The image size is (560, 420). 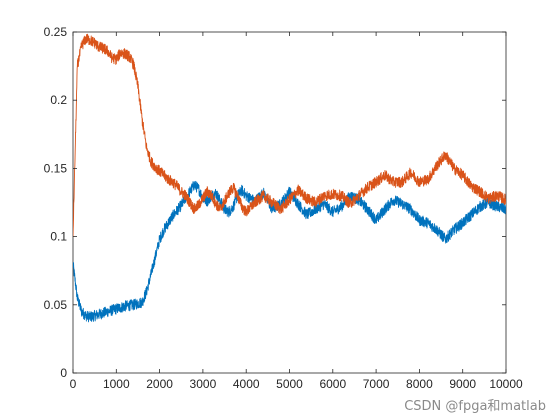 What do you see at coordinates (246, 384) in the screenshot?
I see `x-tick-label: 4000` at bounding box center [246, 384].